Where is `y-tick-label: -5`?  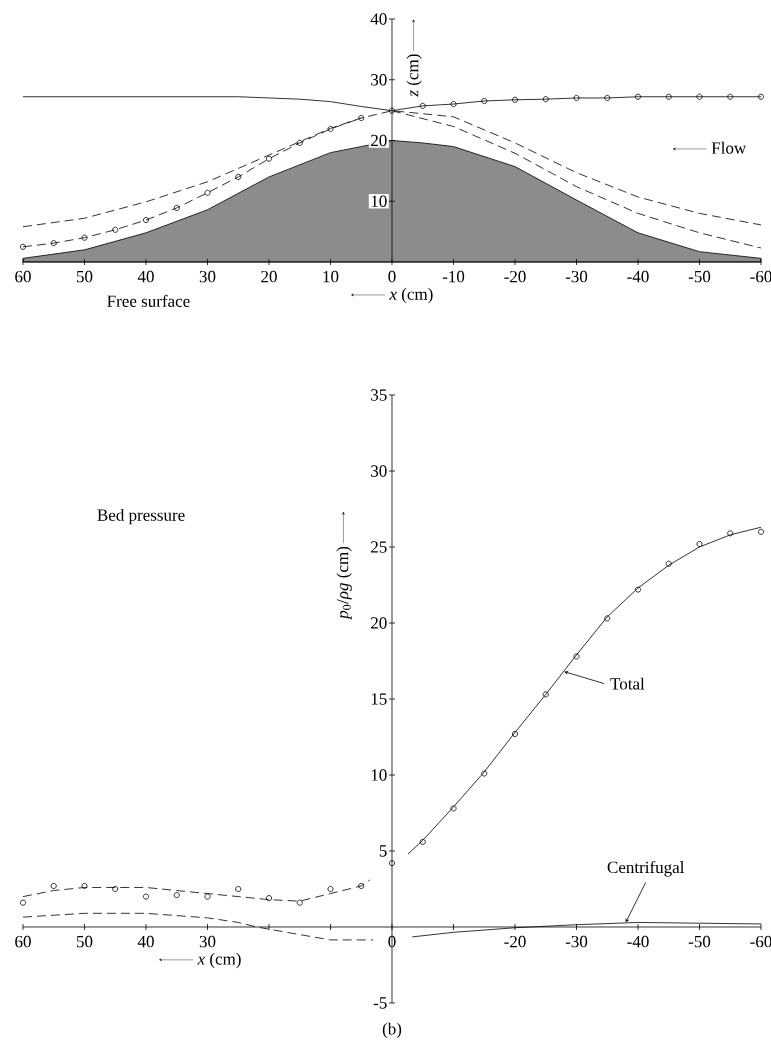
y-tick-label: -5 is located at coordinates (380, 1003).